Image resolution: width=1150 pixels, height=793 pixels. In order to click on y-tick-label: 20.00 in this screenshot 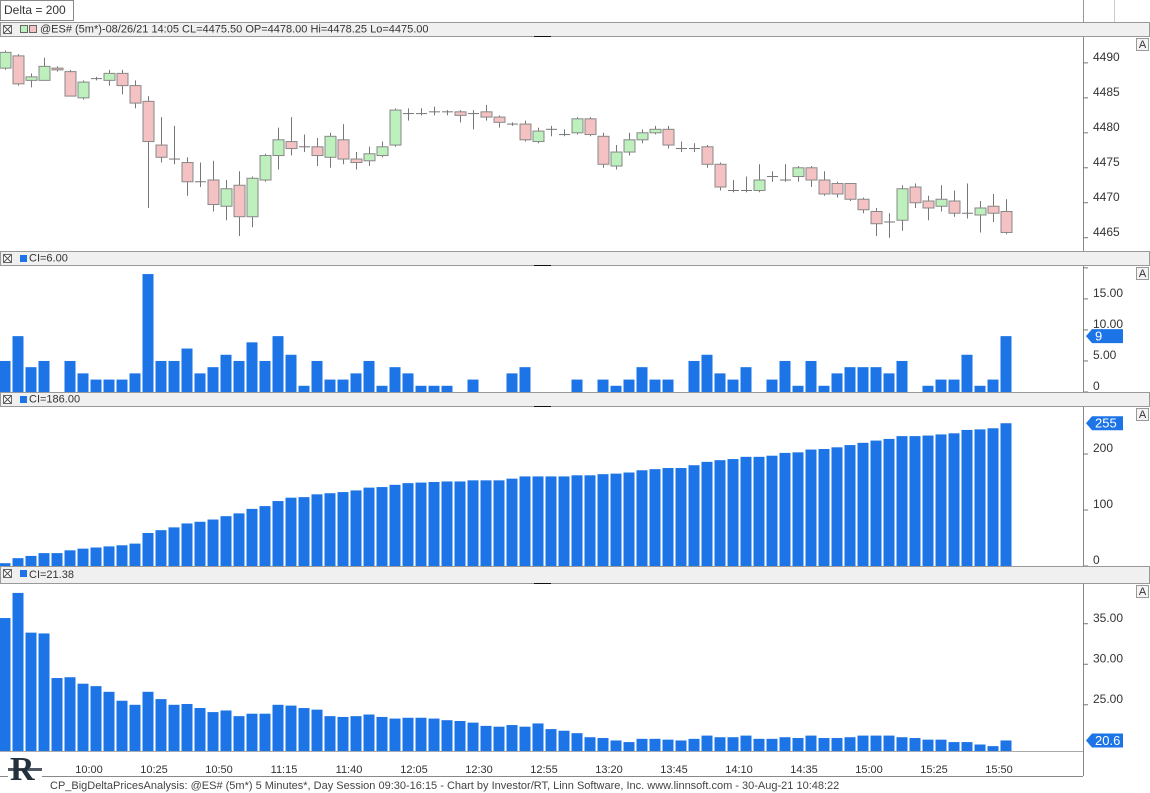, I will do `click(1108, 262)`.